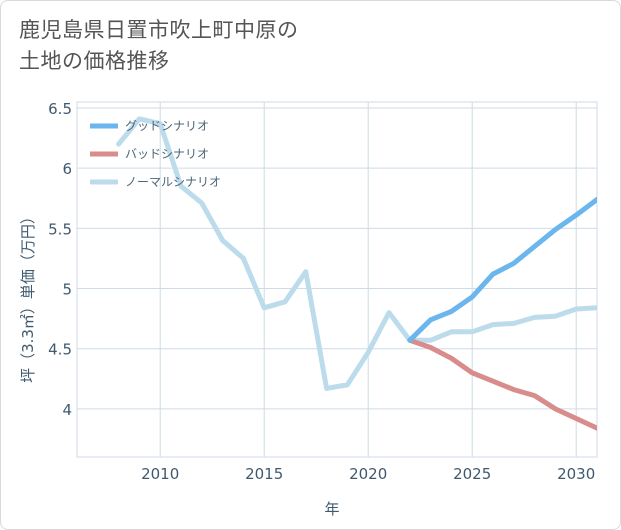 The width and height of the screenshot is (621, 530). What do you see at coordinates (331, 509) in the screenshot?
I see `x-axis-label: 年` at bounding box center [331, 509].